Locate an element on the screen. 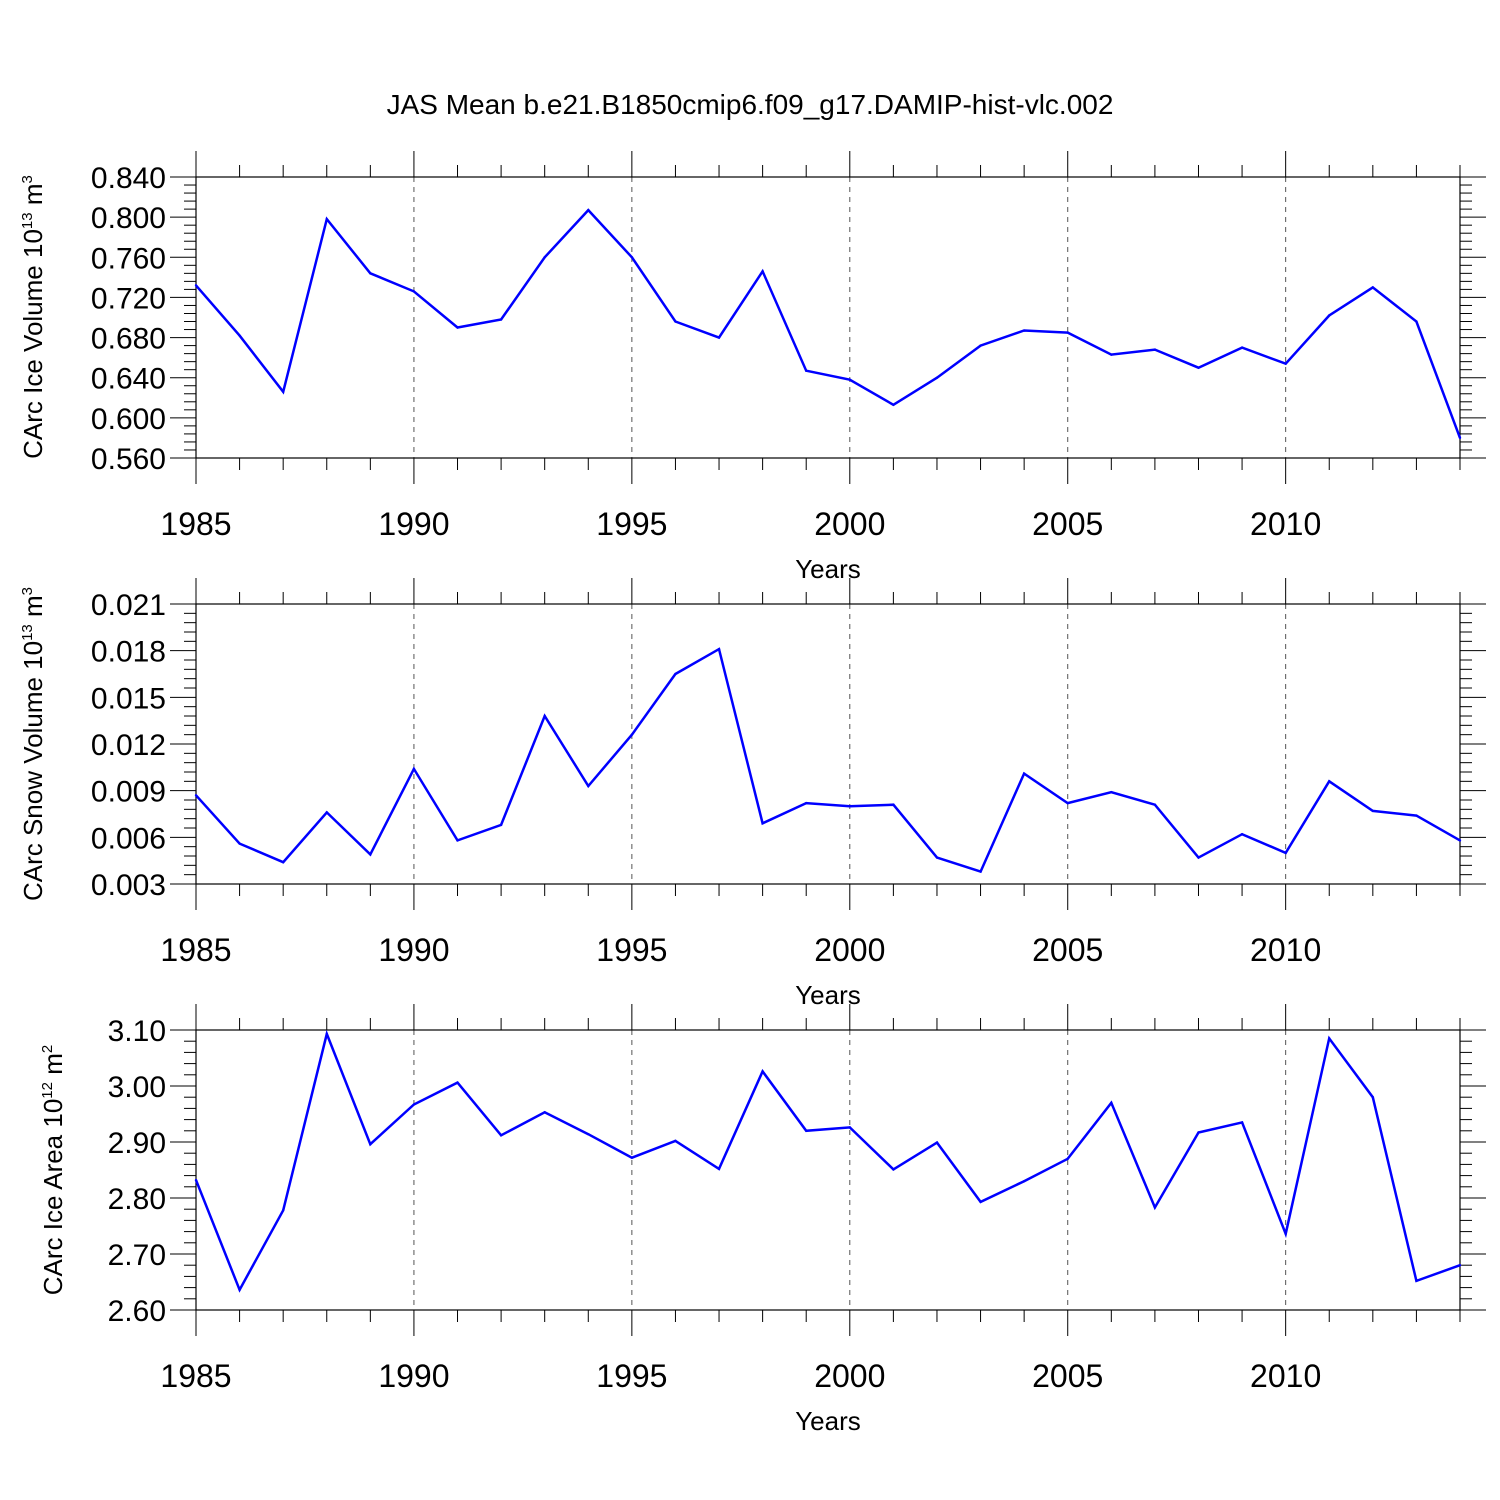 The width and height of the screenshot is (1500, 1500). y-axis-label-part: CArc Ice Volume is located at coordinates (33, 362).